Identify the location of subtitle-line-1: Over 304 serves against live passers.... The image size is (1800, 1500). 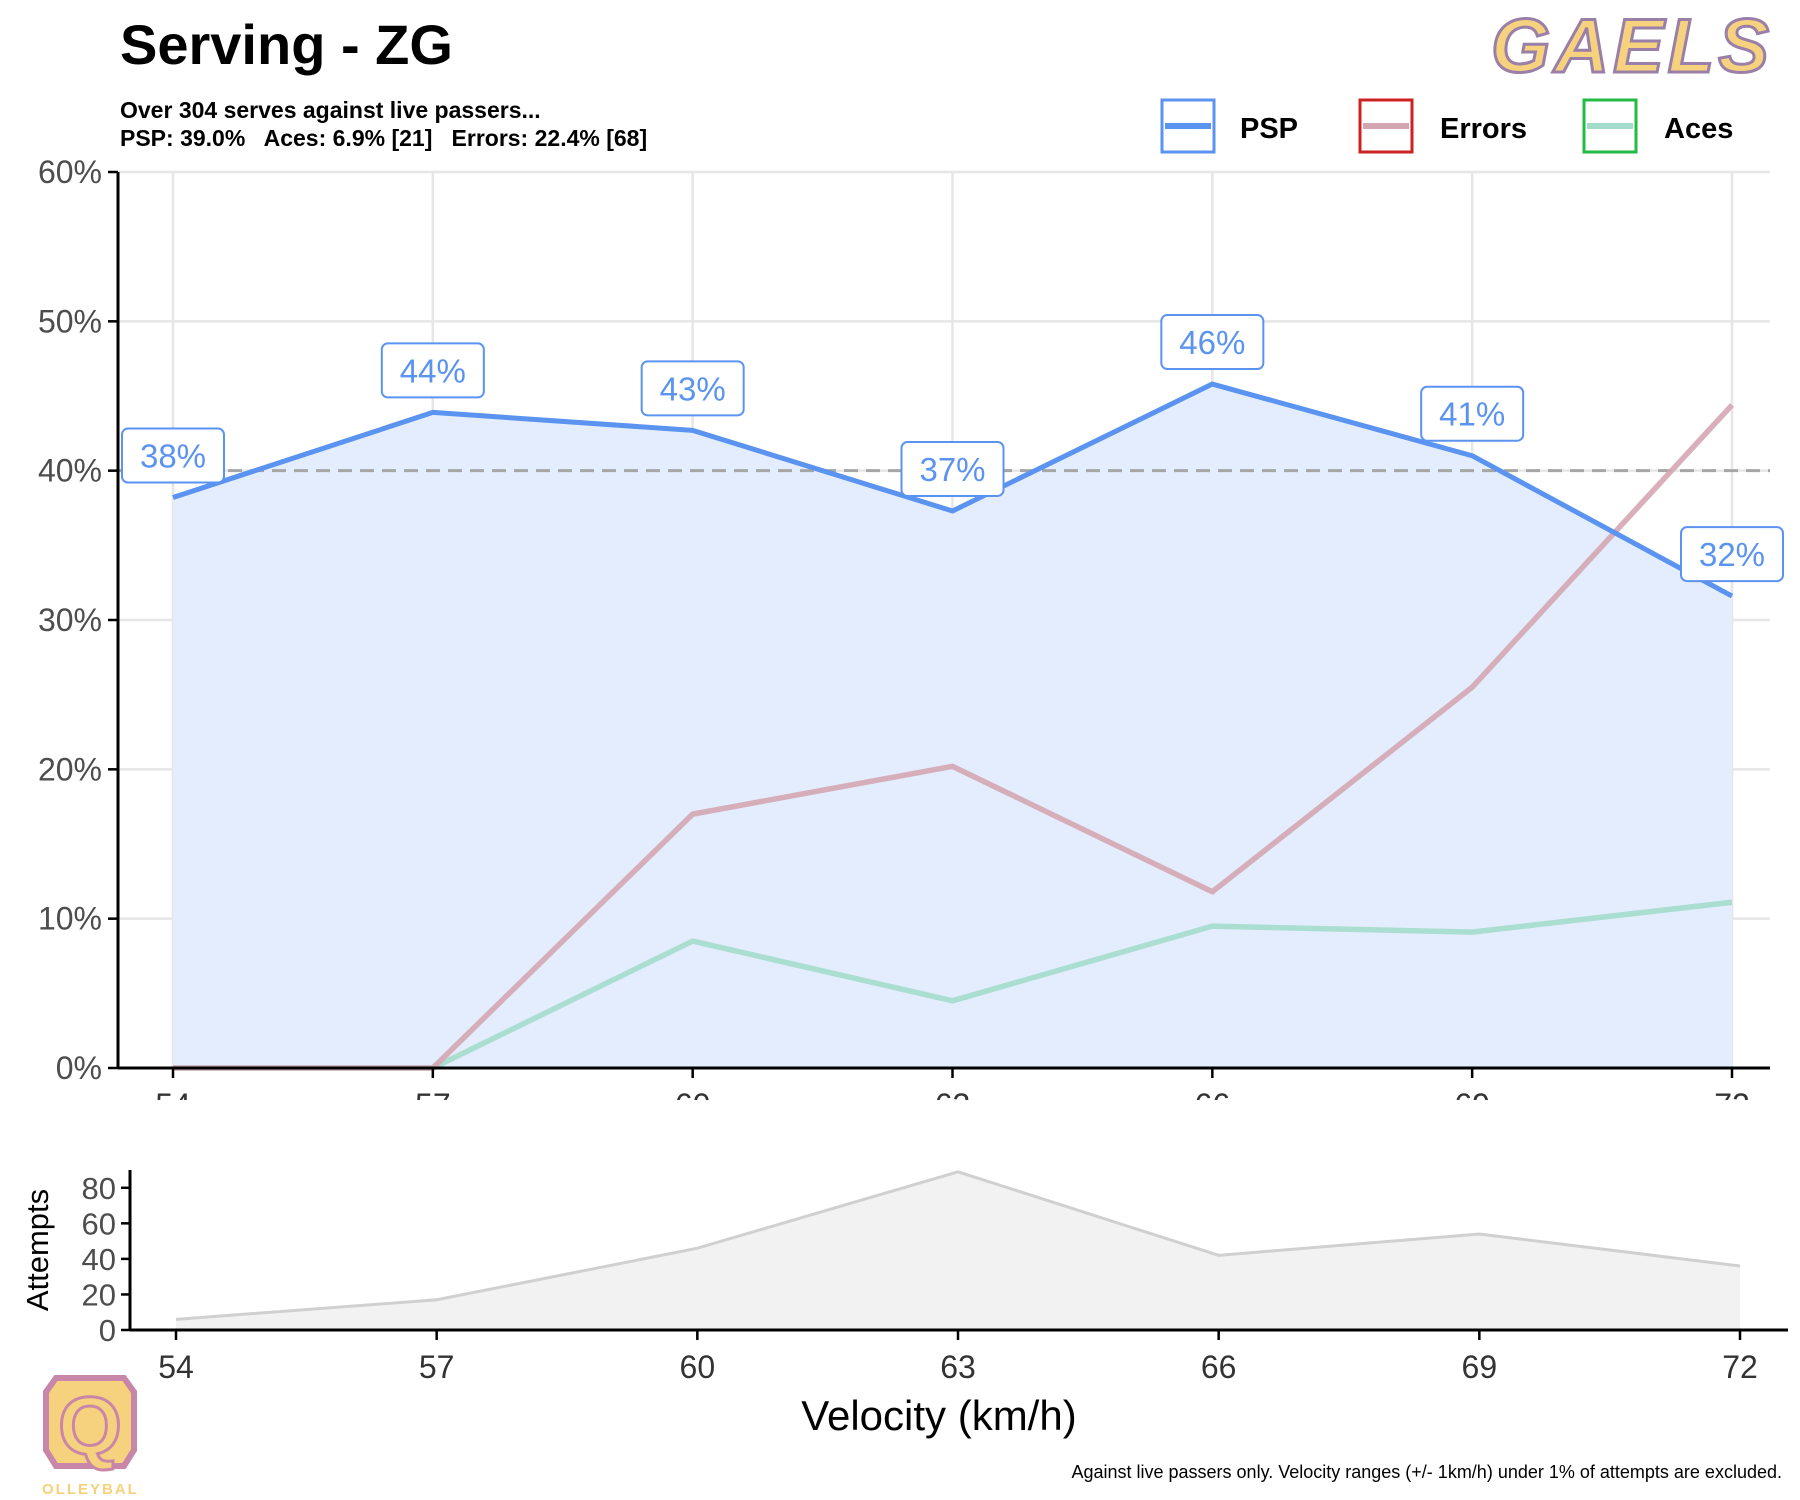
(330, 110).